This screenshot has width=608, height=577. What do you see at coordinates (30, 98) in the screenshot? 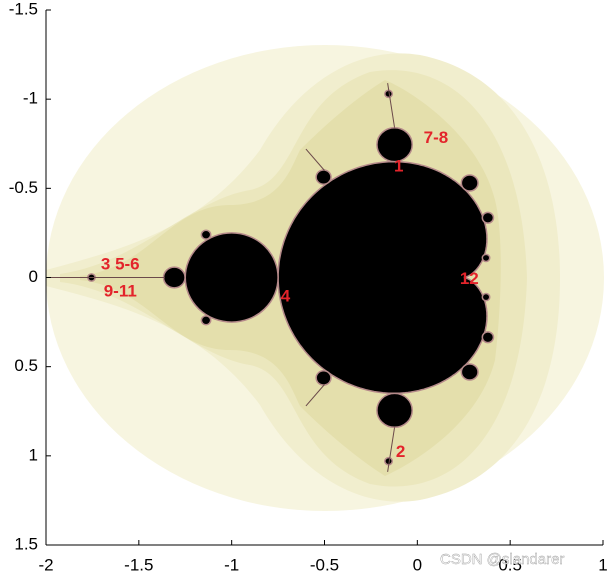
I see `y-tick-label: -1` at bounding box center [30, 98].